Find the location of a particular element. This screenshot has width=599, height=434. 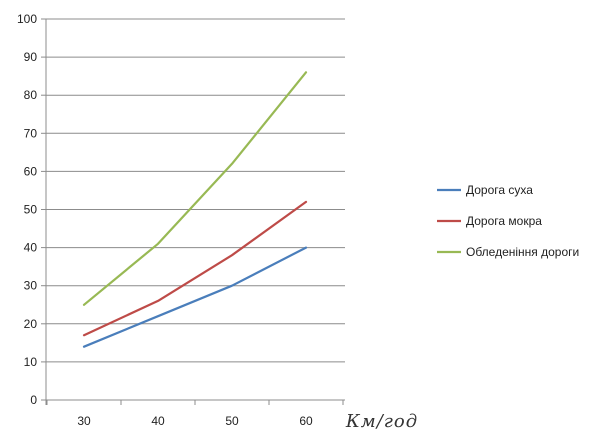

legend-label: Дорога суха is located at coordinates (499, 190).